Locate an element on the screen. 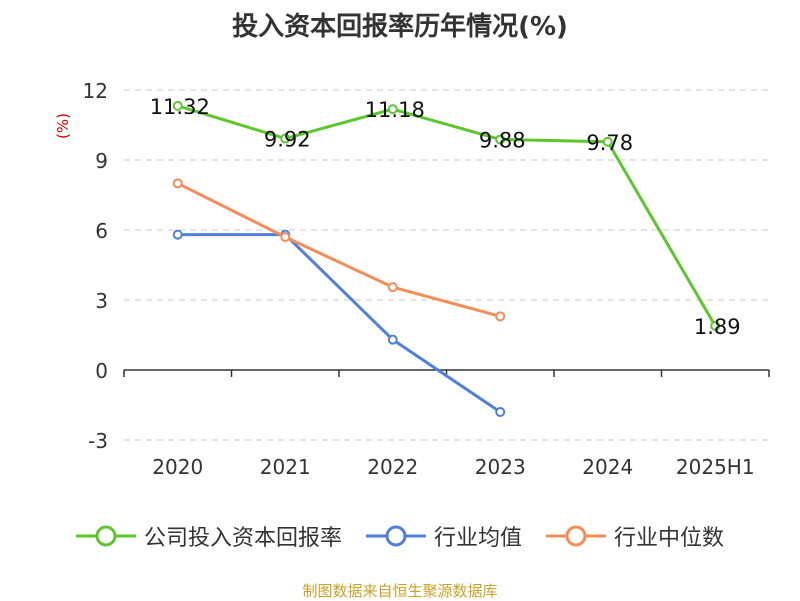 This screenshot has height=601, width=800. legend-swatch-company is located at coordinates (105, 536).